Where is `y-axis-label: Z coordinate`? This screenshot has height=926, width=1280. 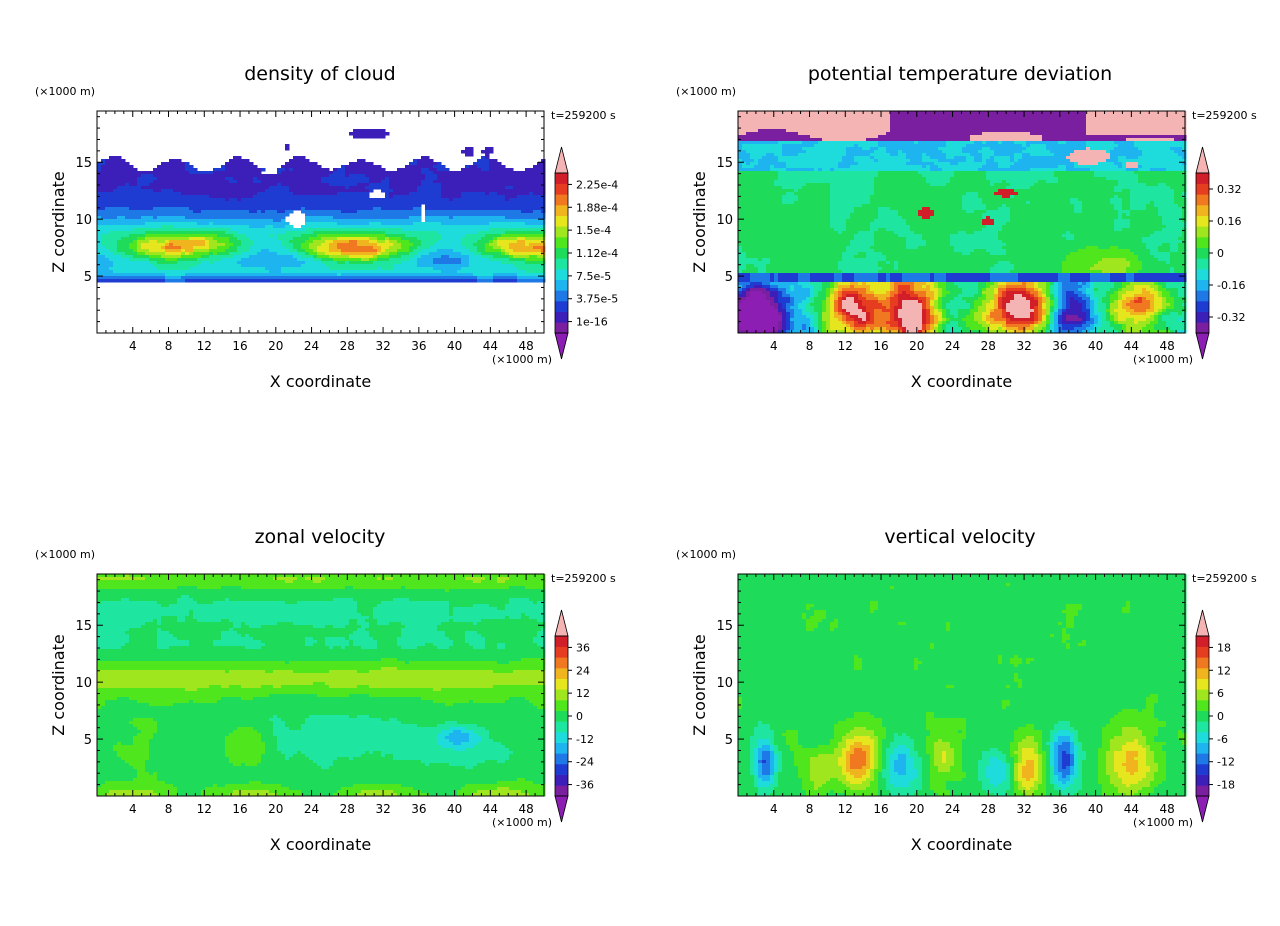
y-axis-label: Z coordinate is located at coordinates (58, 221).